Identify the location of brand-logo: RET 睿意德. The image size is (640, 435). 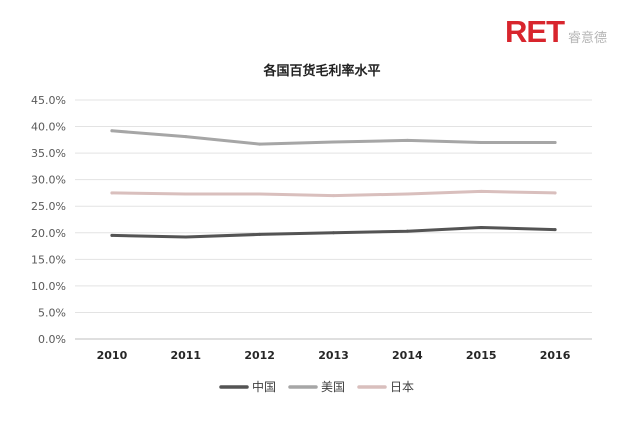
(556, 32).